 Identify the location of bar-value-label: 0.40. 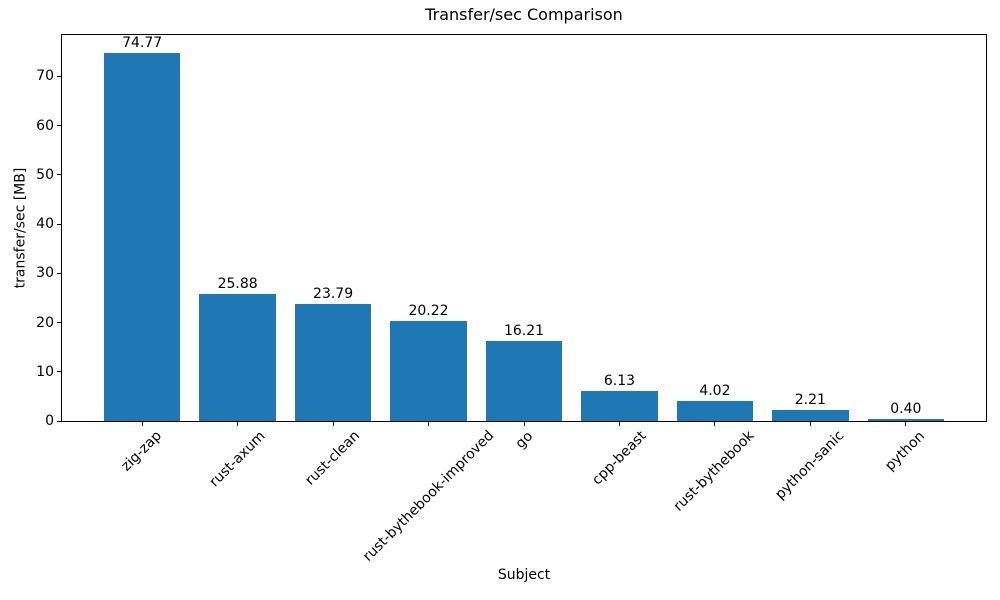
(906, 409).